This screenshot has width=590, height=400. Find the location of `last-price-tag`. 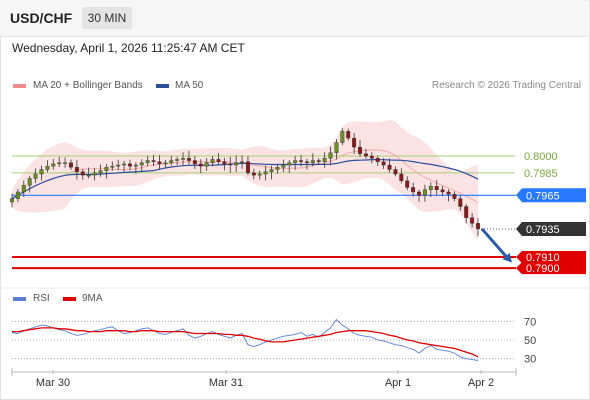

last-price-tag is located at coordinates (551, 228).